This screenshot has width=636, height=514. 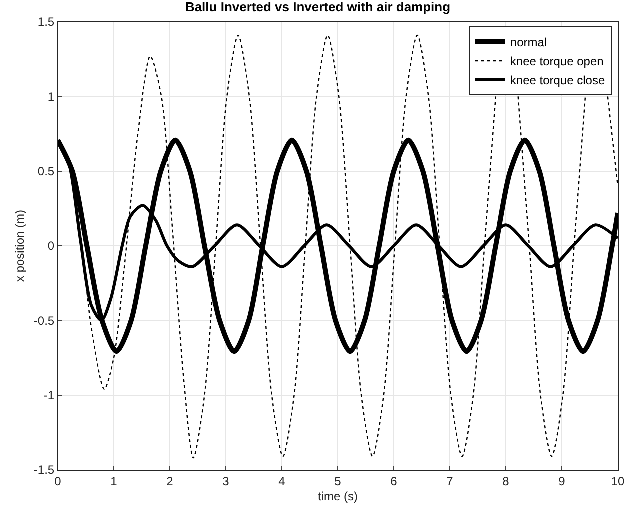 I want to click on y-axis-title: x position (m), so click(x=20, y=246).